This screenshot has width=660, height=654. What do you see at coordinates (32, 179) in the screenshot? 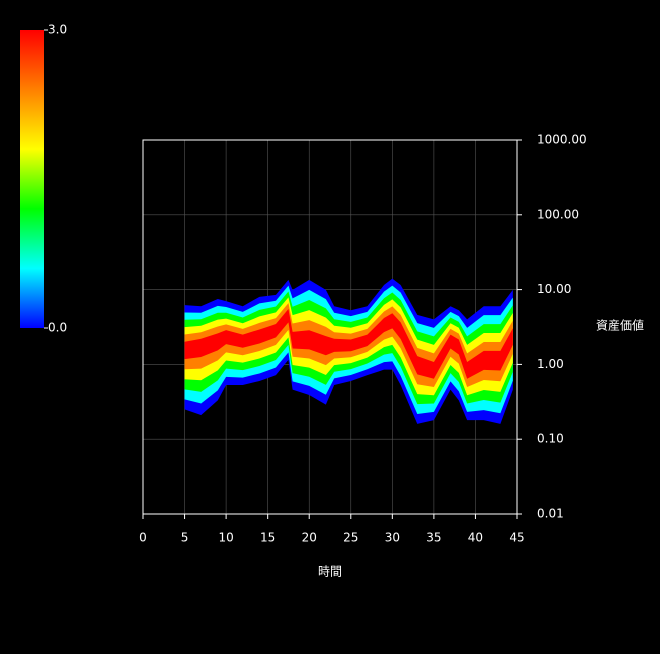
I see `colorbar` at bounding box center [32, 179].